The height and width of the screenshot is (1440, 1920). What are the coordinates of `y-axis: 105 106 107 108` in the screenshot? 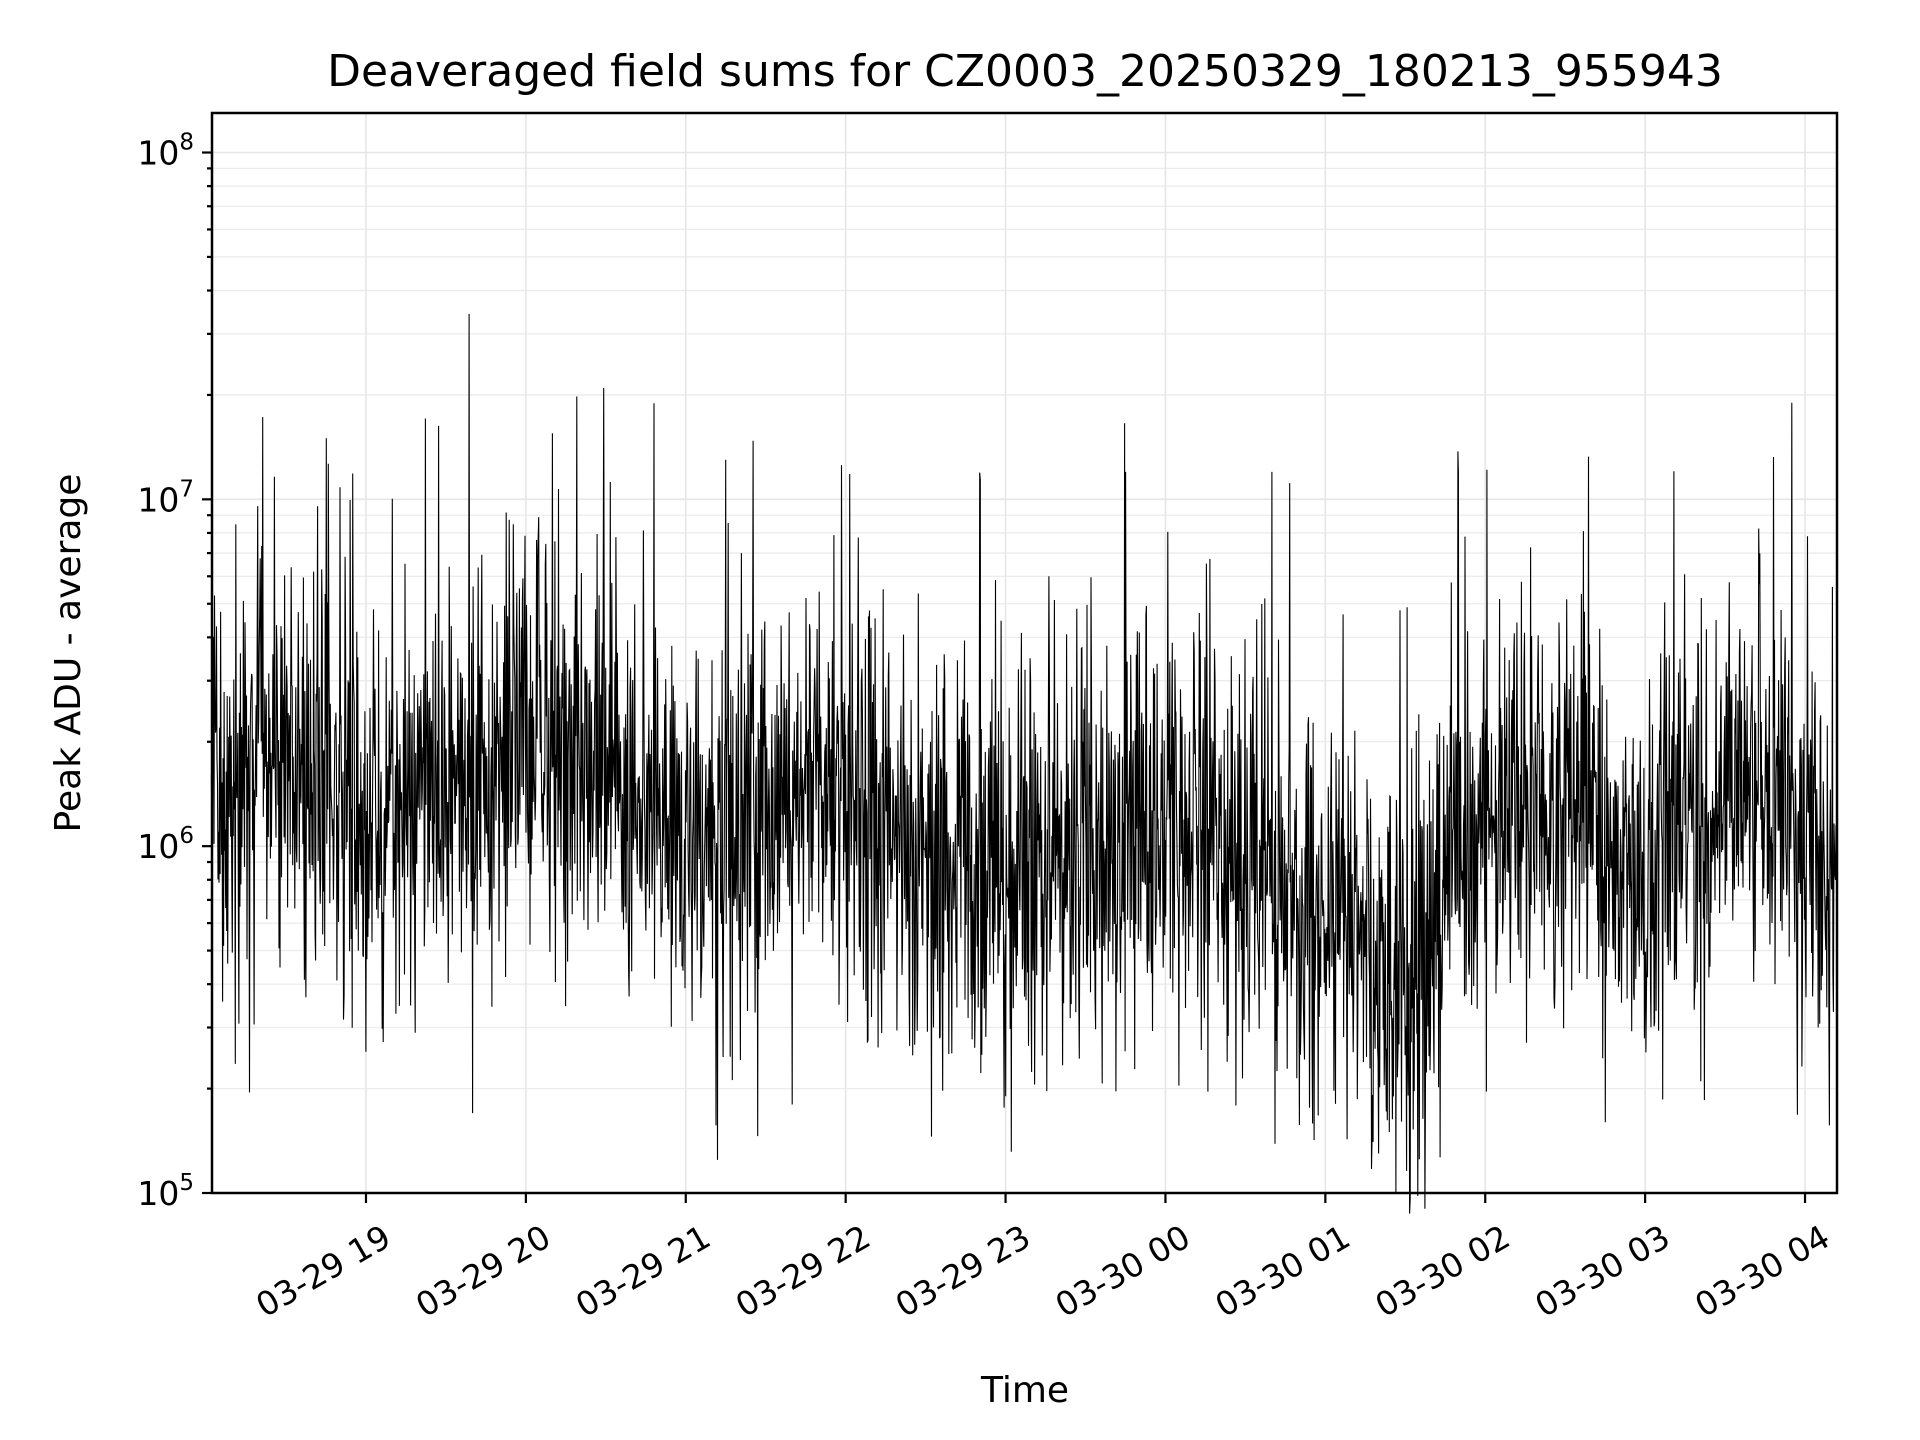 It's located at (174, 671).